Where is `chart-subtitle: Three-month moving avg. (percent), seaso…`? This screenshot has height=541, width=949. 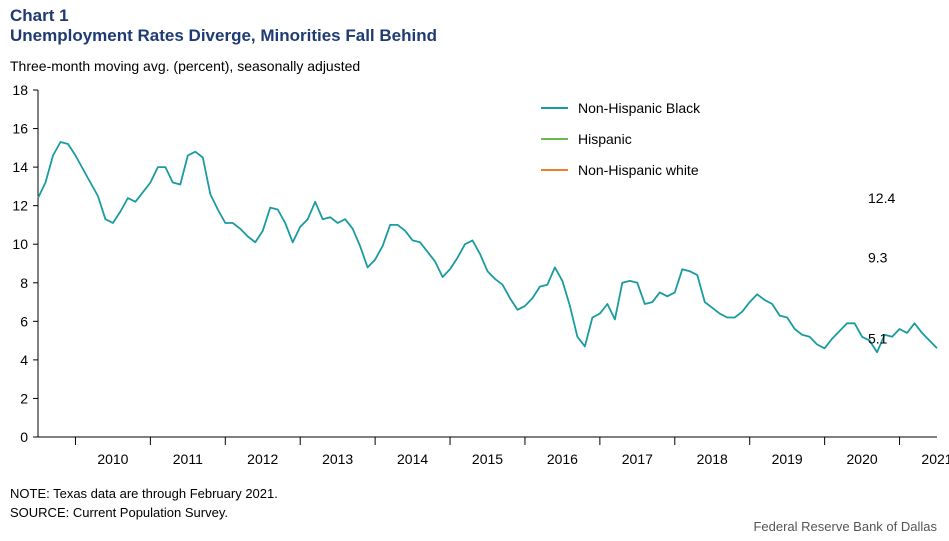
chart-subtitle: Three-month moving avg. (percent), seaso… is located at coordinates (185, 66).